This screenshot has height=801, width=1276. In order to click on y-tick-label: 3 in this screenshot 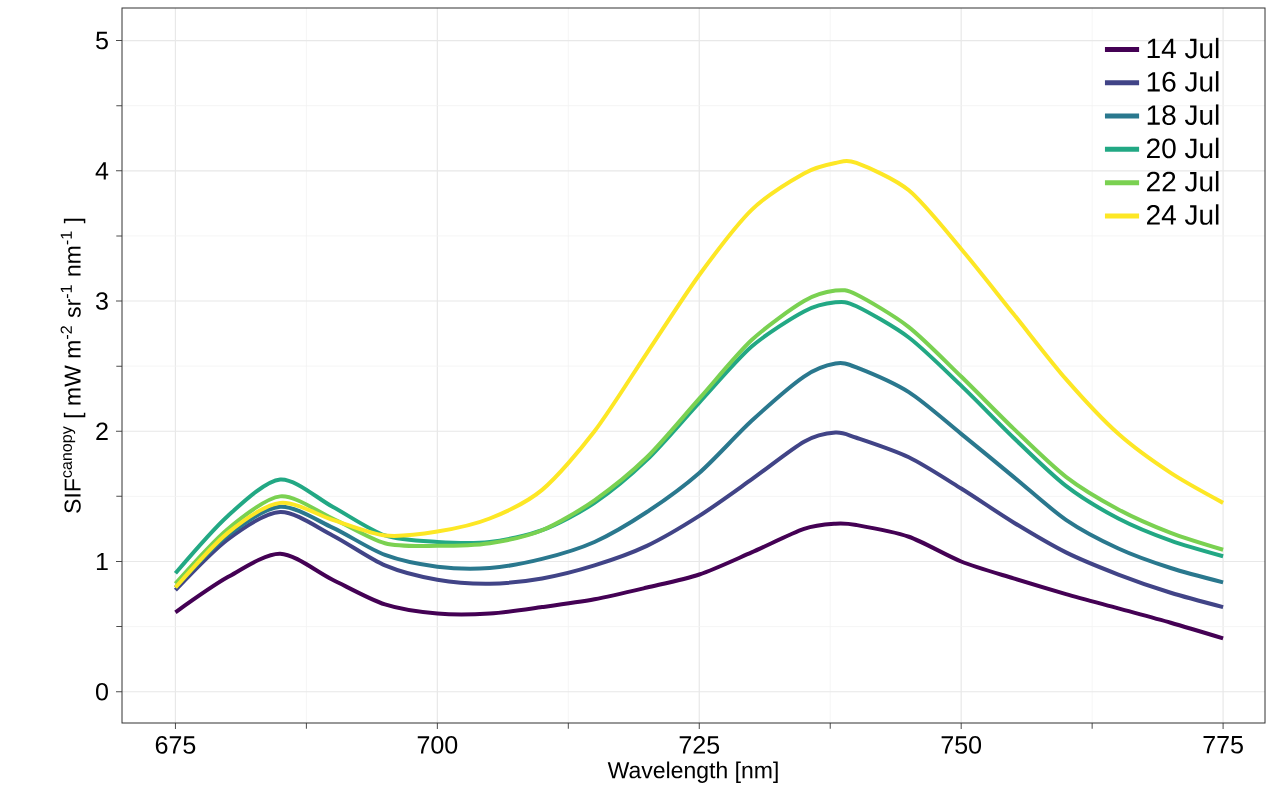, I will do `click(101, 301)`.